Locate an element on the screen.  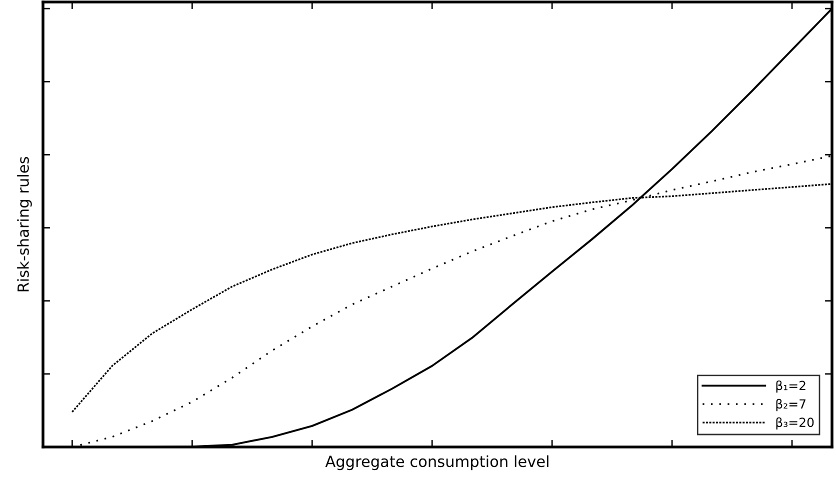
y-axis-title: Risk-sharing rules is located at coordinates (24, 224).